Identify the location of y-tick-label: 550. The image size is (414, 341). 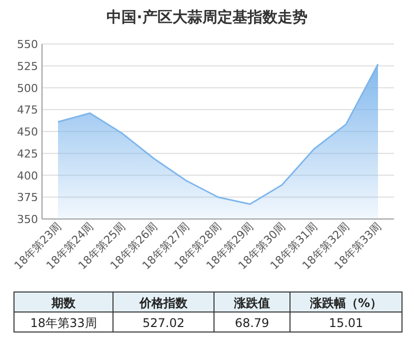
(27, 44).